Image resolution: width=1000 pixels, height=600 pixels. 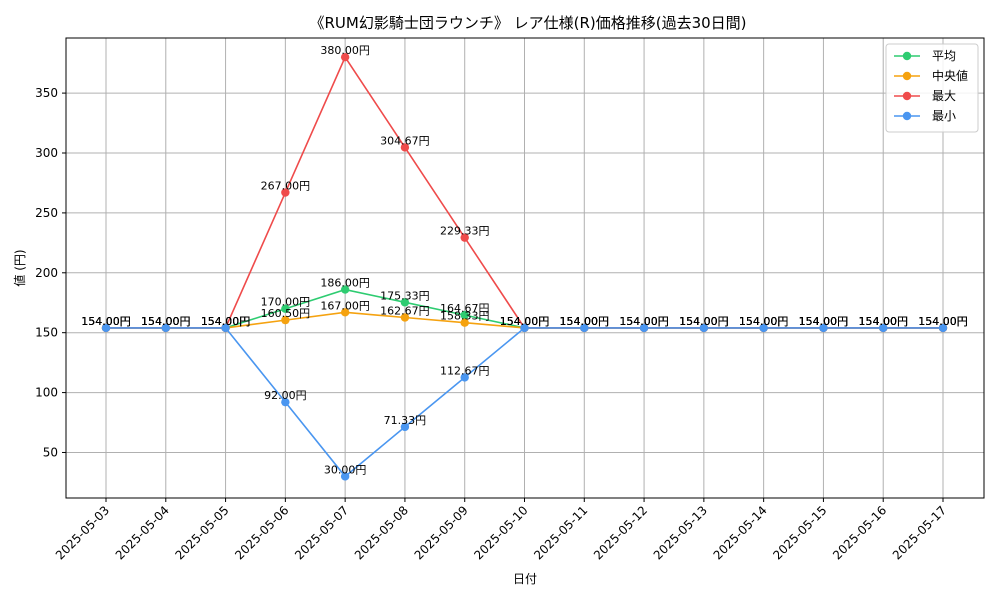 What do you see at coordinates (46, 393) in the screenshot?
I see `y-tick-label: 100` at bounding box center [46, 393].